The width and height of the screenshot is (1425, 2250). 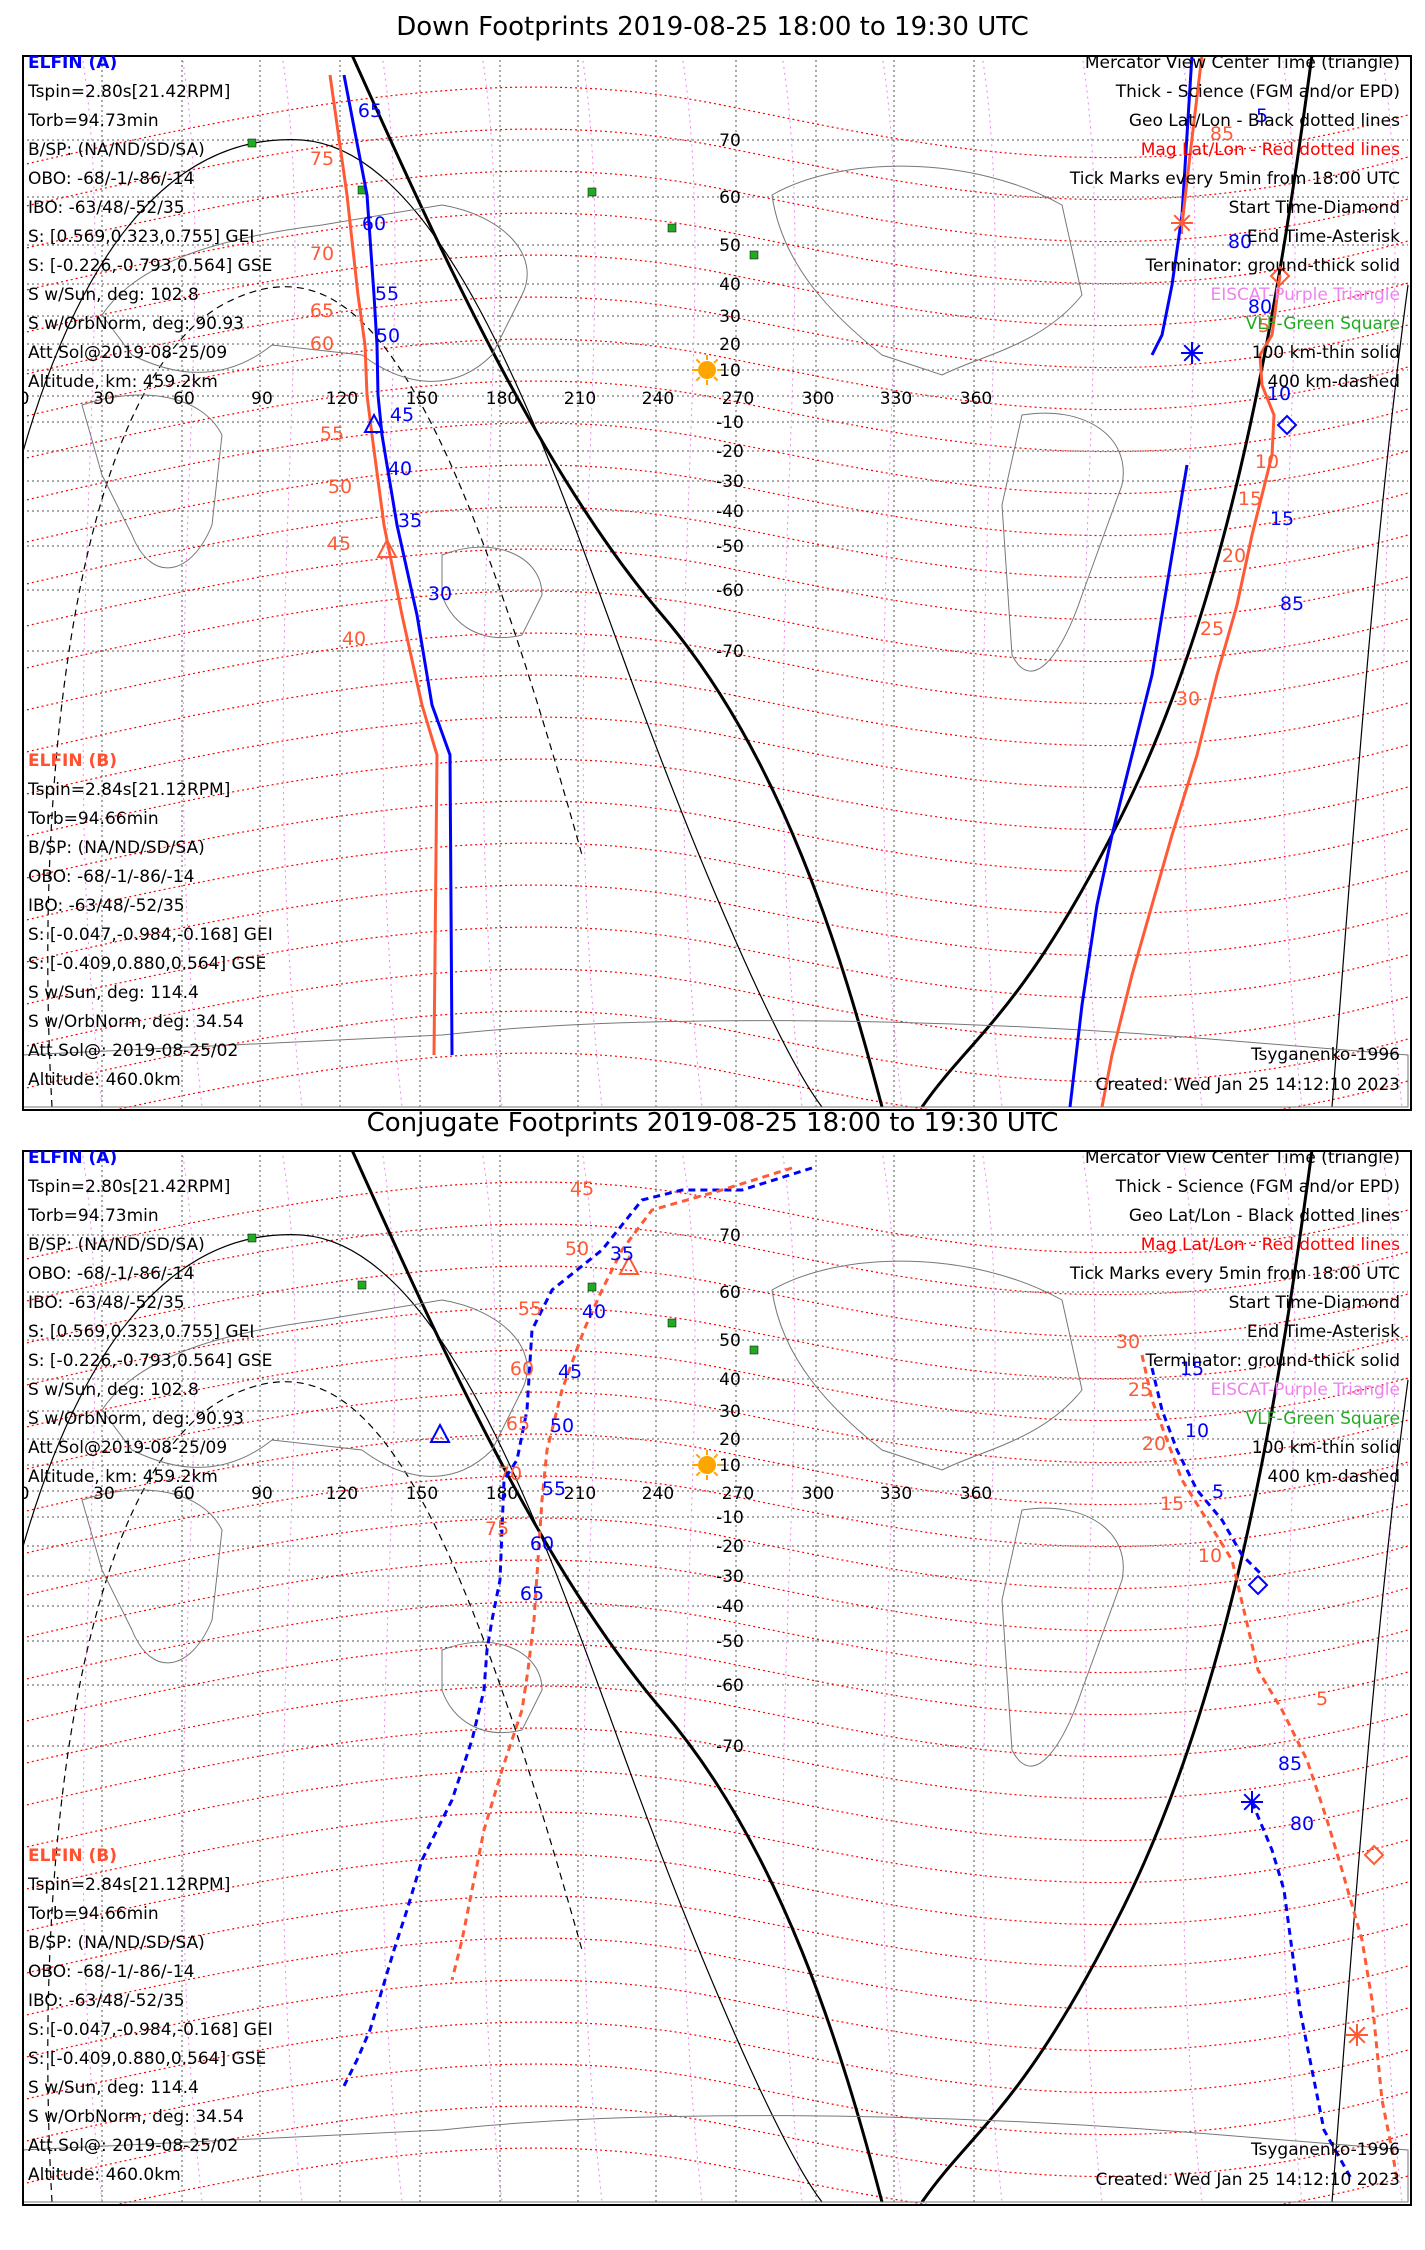 I want to click on legend-line: 400 km-dashed, so click(x=1333, y=1477).